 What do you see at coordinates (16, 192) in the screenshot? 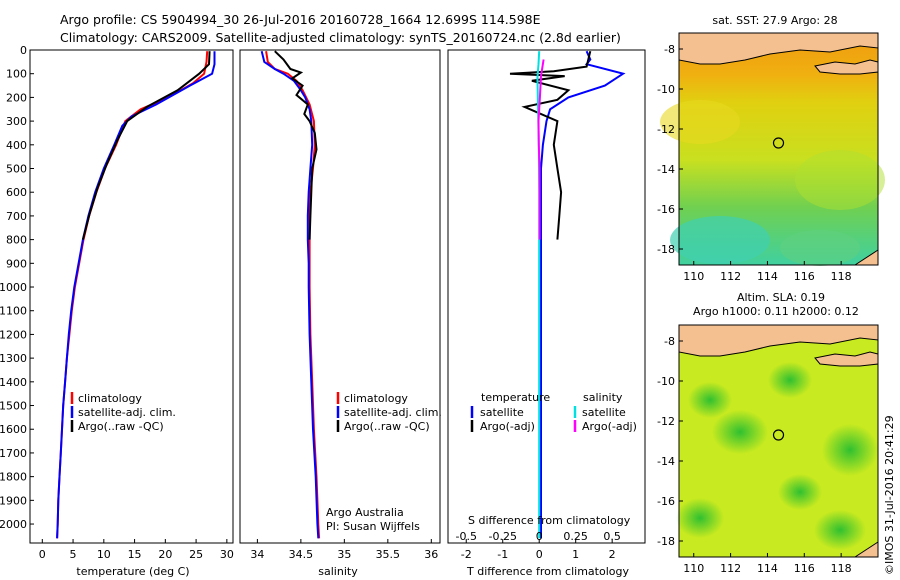
I see `ytick-label: 600` at bounding box center [16, 192].